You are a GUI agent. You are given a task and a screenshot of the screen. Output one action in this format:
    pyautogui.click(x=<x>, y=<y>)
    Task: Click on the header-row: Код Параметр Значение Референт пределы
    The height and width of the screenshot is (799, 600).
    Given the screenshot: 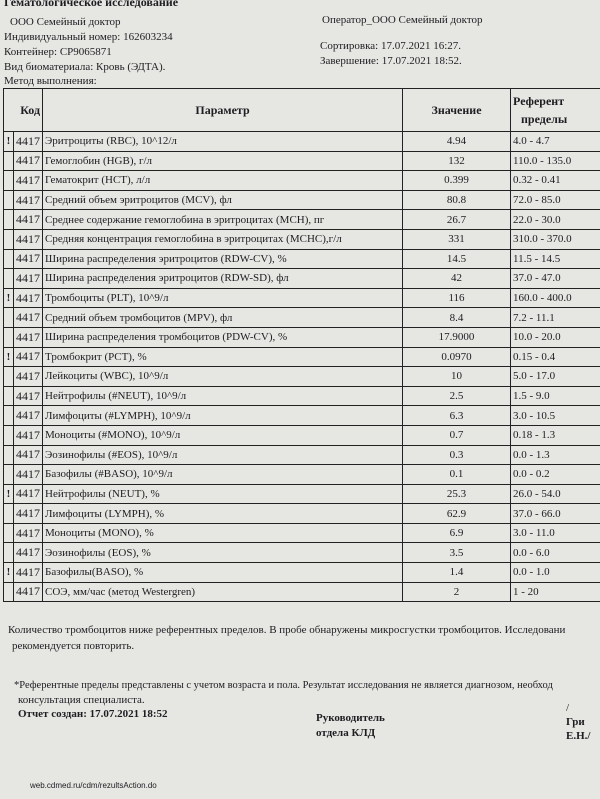 What is the action you would take?
    pyautogui.click(x=301, y=110)
    